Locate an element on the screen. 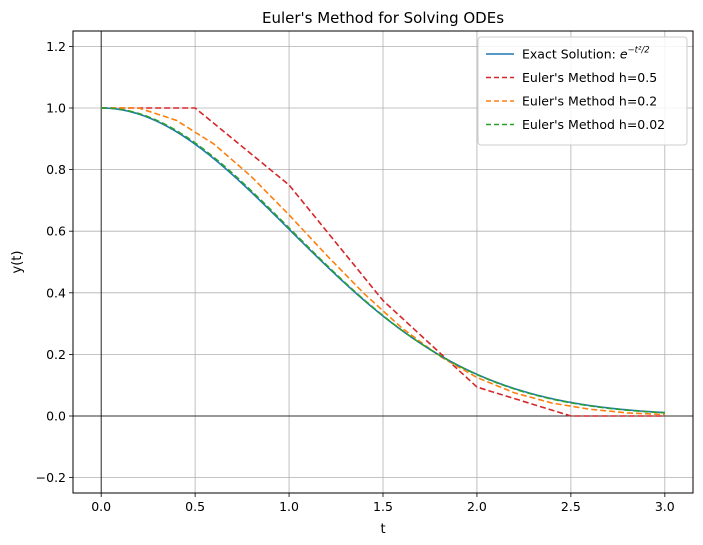 This screenshot has width=703, height=545. x-tick-label: 2.5 is located at coordinates (571, 506).